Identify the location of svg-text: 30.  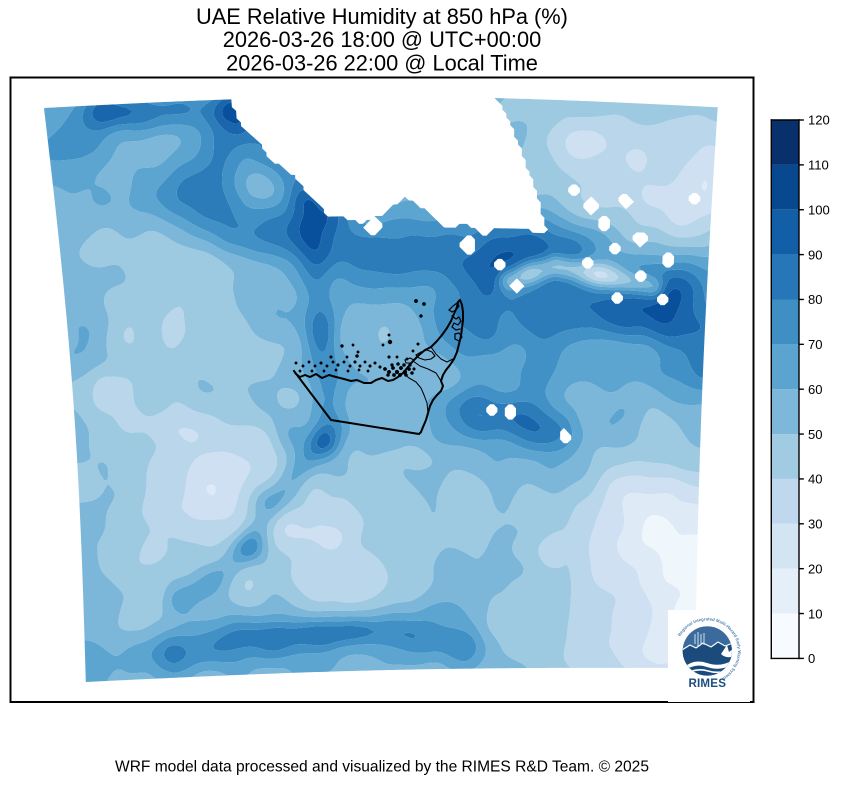
(815, 524).